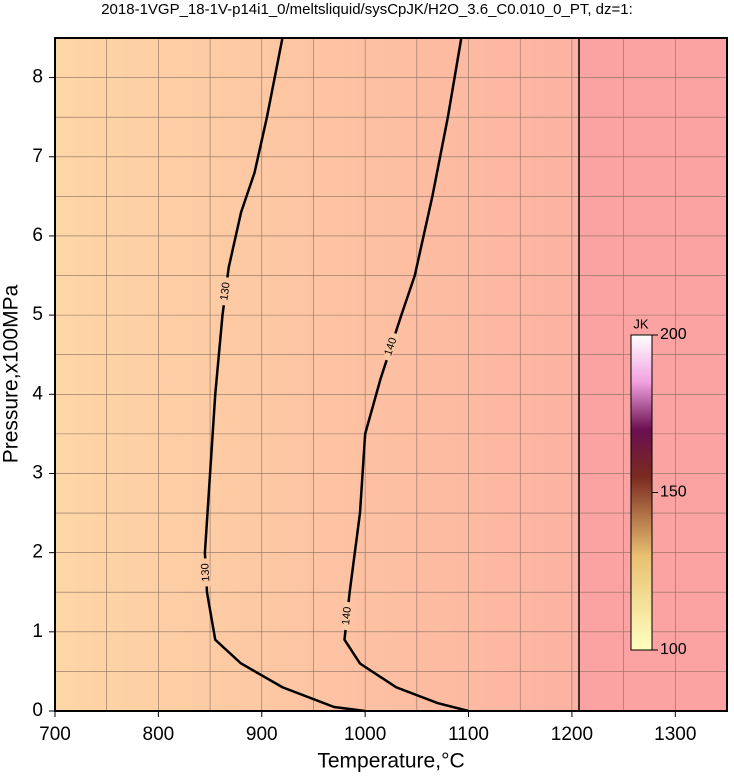 This screenshot has width=734, height=781. Describe the element at coordinates (159, 734) in the screenshot. I see `x-tick-label: 800` at that location.